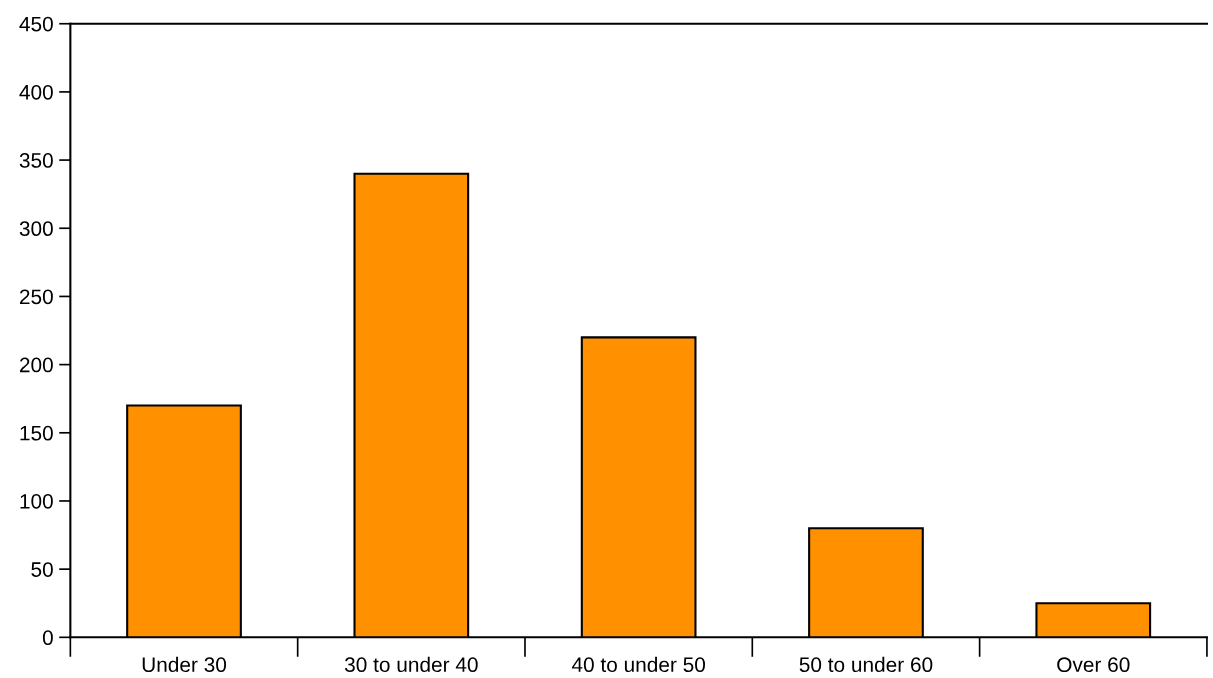  Describe the element at coordinates (42, 569) in the screenshot. I see `y-tick-label: 50` at that location.